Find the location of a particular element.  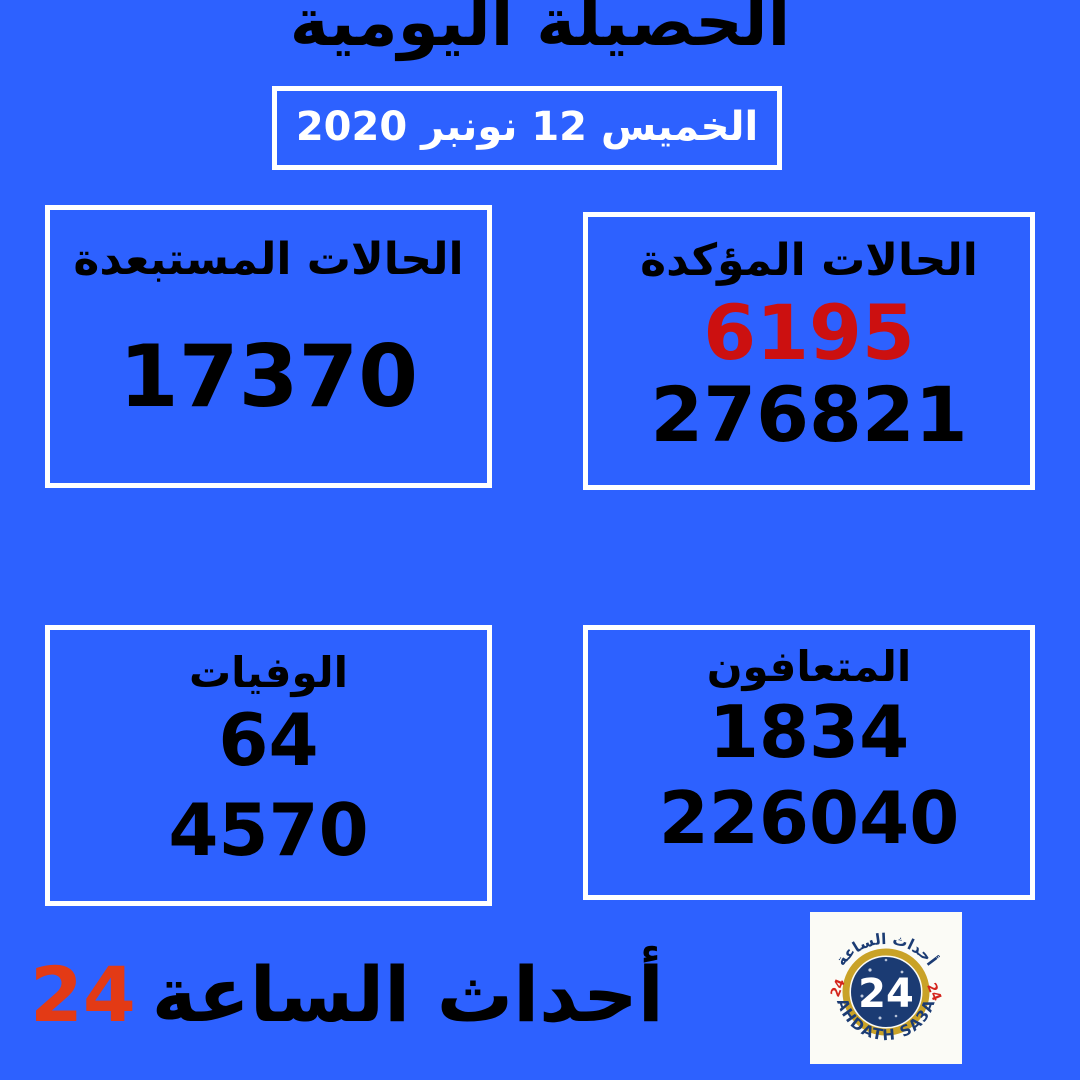

stat-card-recovered: المتعافون 1834 226040 is located at coordinates (809, 762).